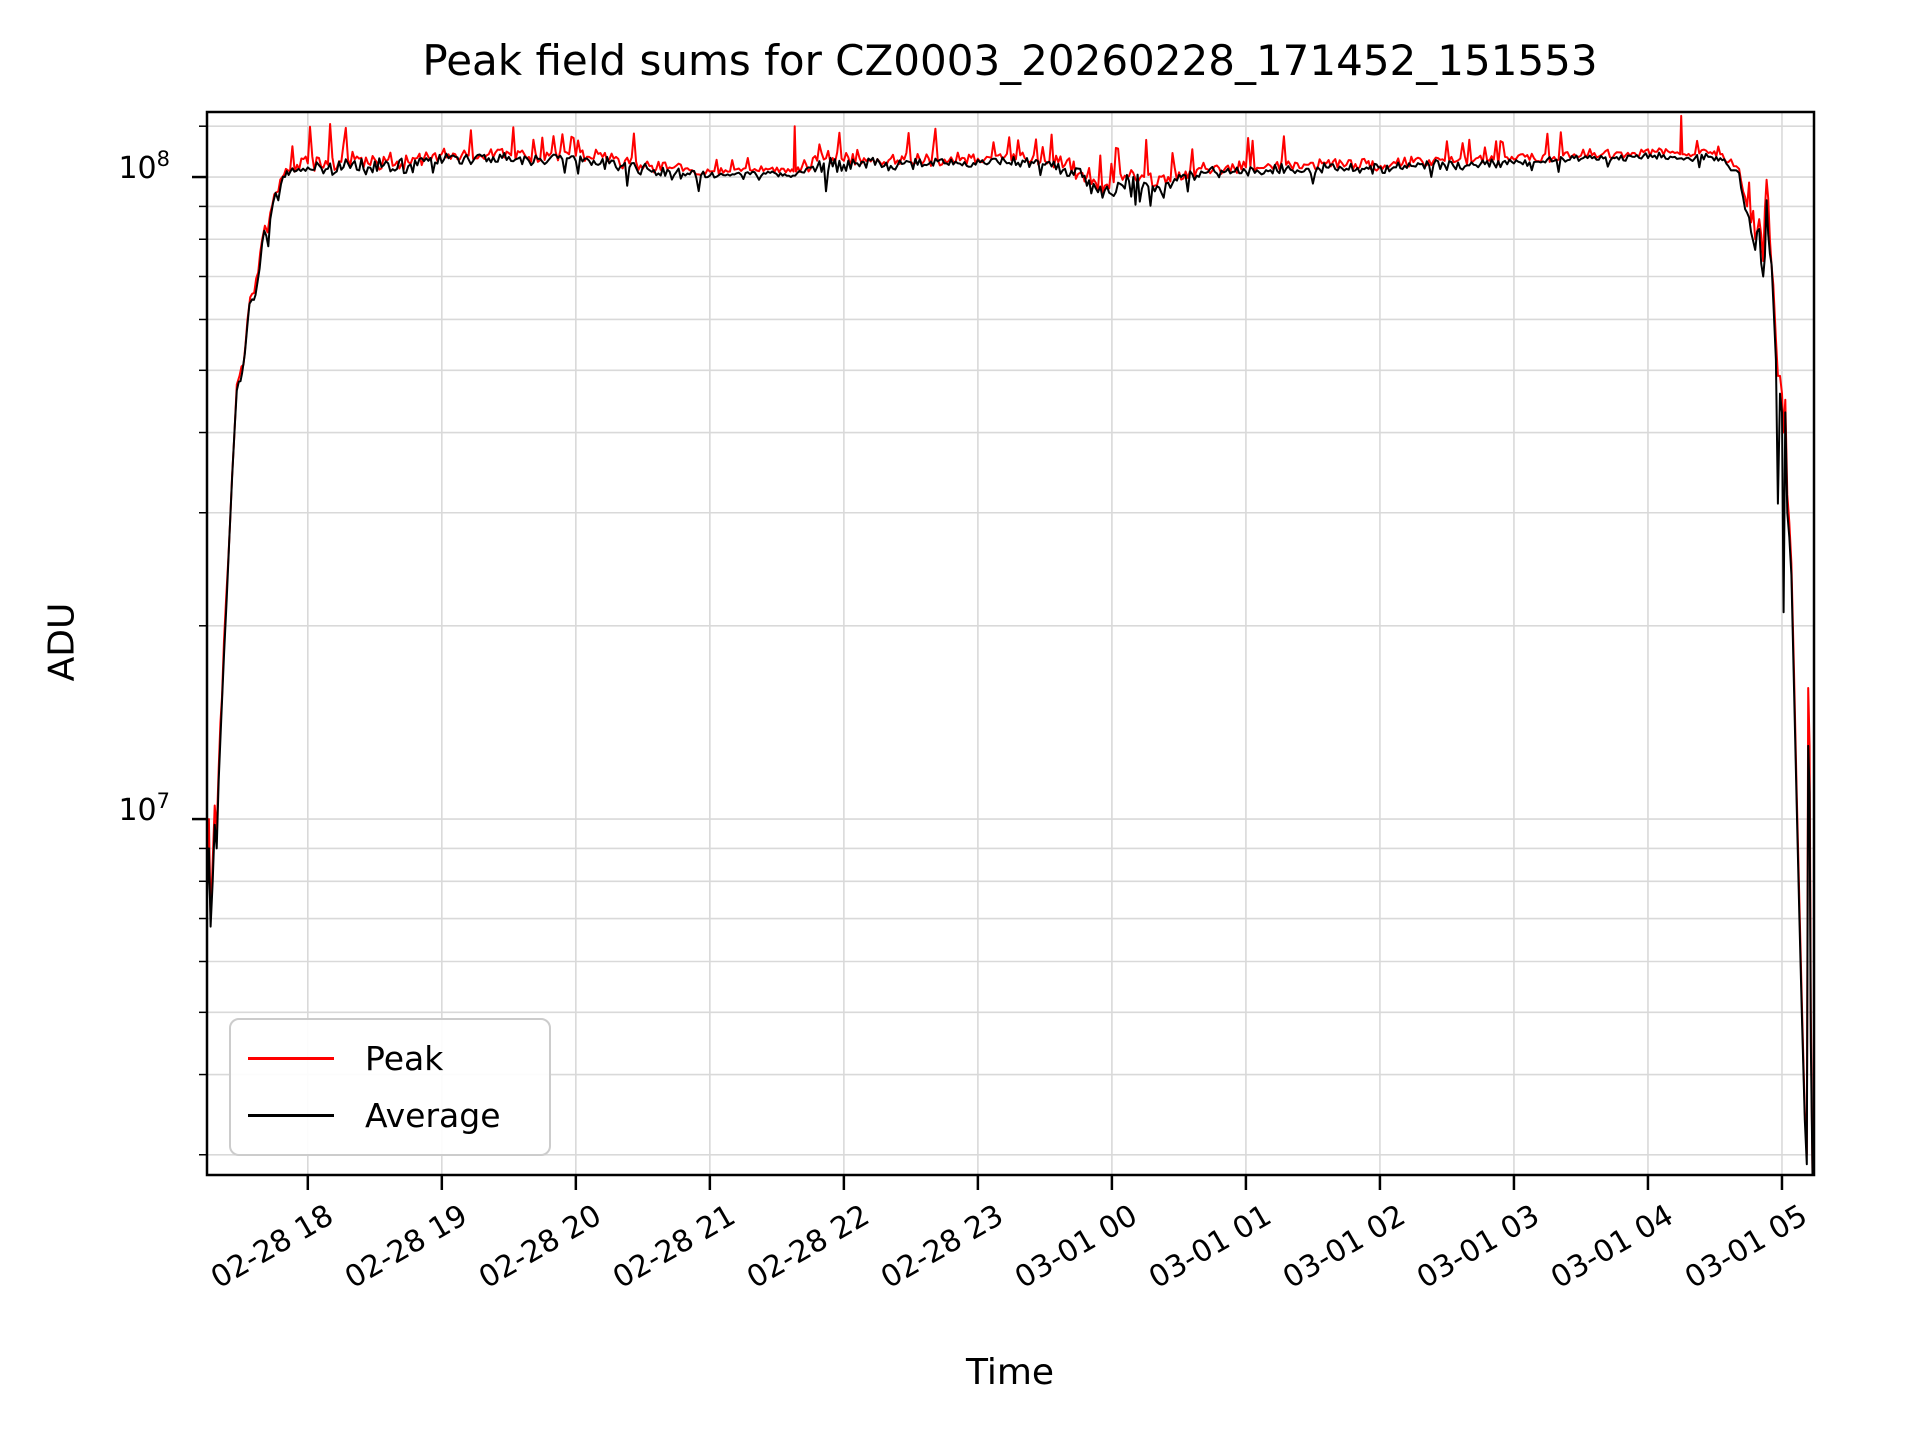  I want to click on y-tick-label: 10⁷, so click(144, 809).